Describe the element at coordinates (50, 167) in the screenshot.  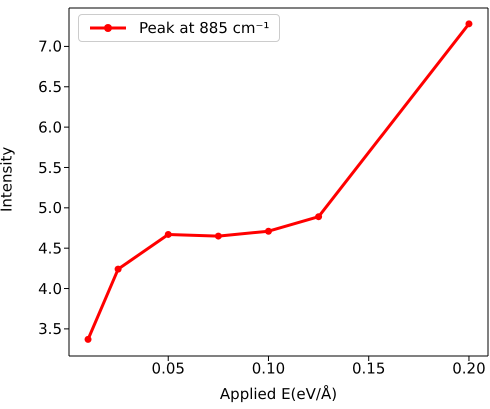
I see `y-tick-label: 5.5` at that location.